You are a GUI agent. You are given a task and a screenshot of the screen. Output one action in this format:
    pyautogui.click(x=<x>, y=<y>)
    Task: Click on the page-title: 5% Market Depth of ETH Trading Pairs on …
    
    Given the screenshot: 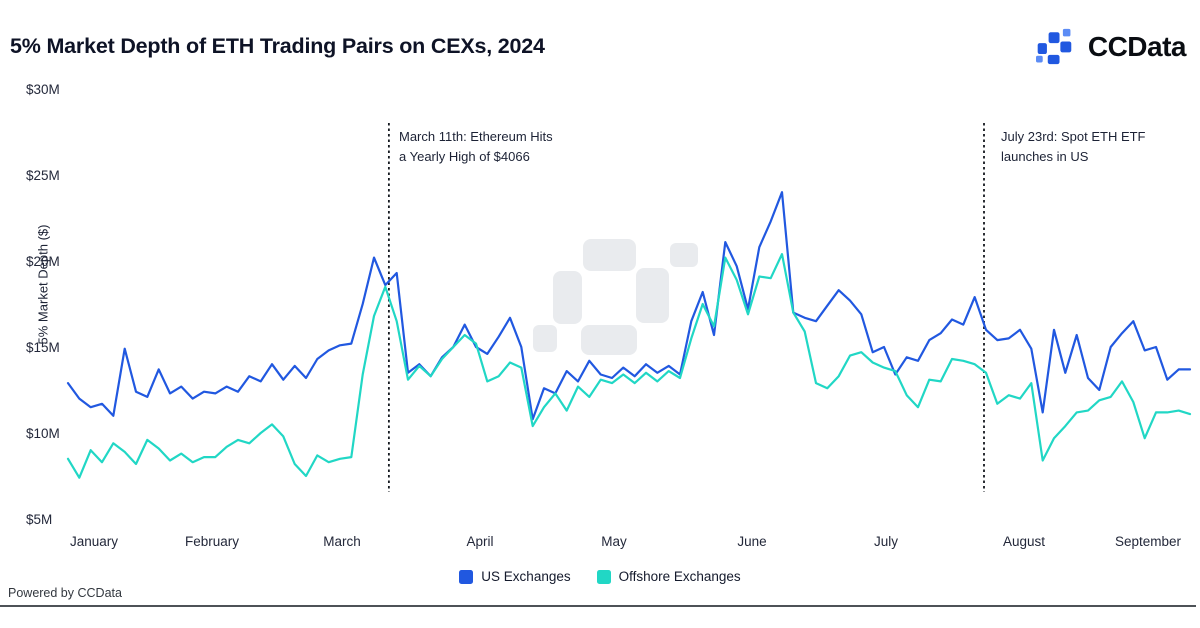 What is the action you would take?
    pyautogui.click(x=277, y=46)
    